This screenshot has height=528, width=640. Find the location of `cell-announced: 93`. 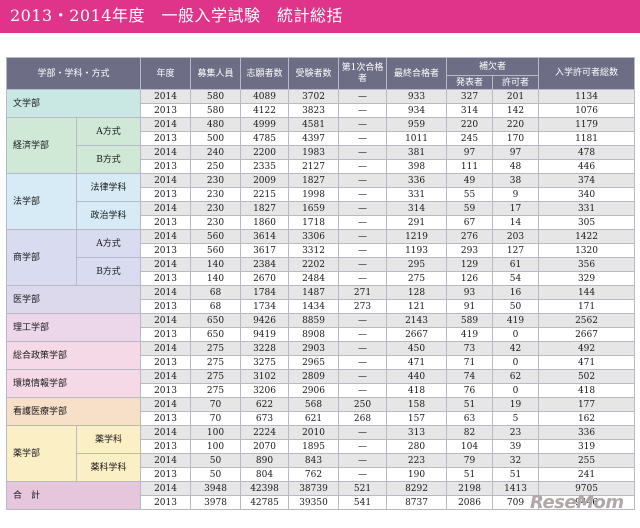

cell-announced: 93 is located at coordinates (470, 292).